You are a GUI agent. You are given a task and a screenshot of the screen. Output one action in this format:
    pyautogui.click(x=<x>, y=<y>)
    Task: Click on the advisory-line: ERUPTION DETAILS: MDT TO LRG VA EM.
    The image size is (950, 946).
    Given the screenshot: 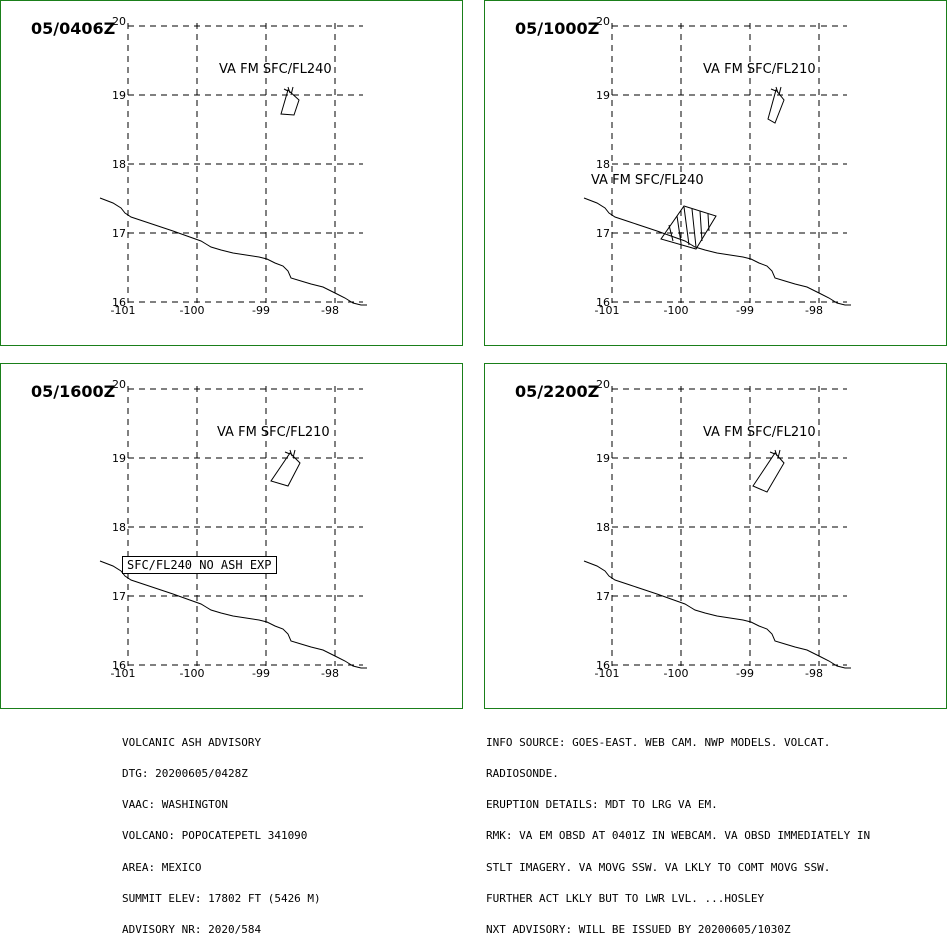 What is the action you would take?
    pyautogui.click(x=602, y=805)
    